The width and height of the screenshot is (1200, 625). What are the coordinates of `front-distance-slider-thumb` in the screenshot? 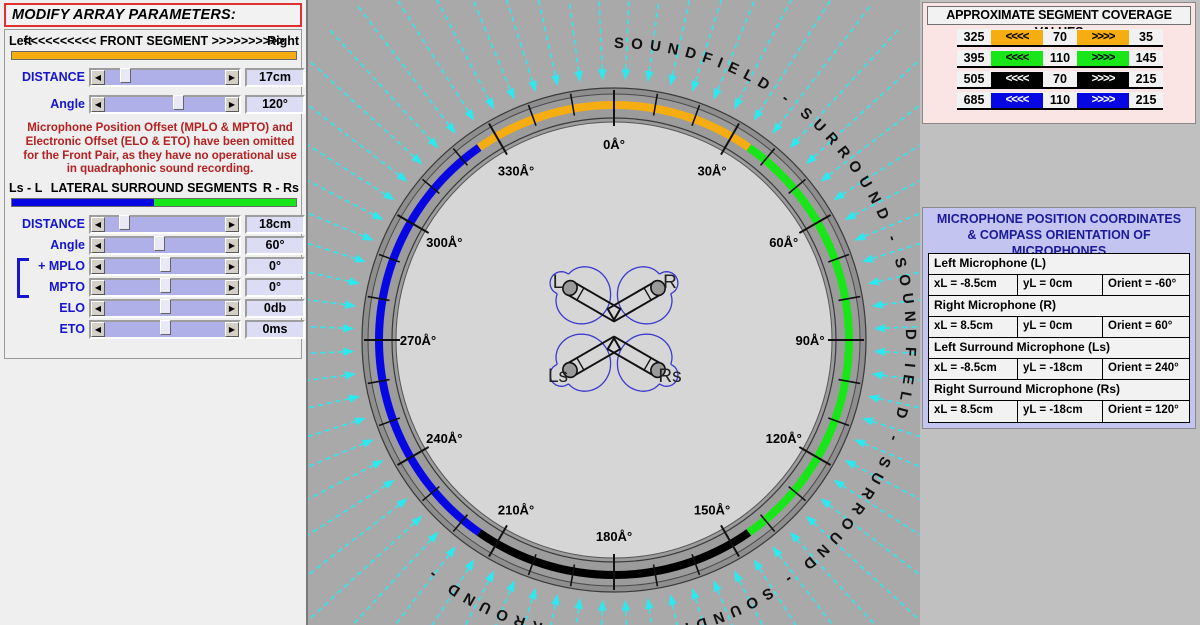 It's located at (125, 75).